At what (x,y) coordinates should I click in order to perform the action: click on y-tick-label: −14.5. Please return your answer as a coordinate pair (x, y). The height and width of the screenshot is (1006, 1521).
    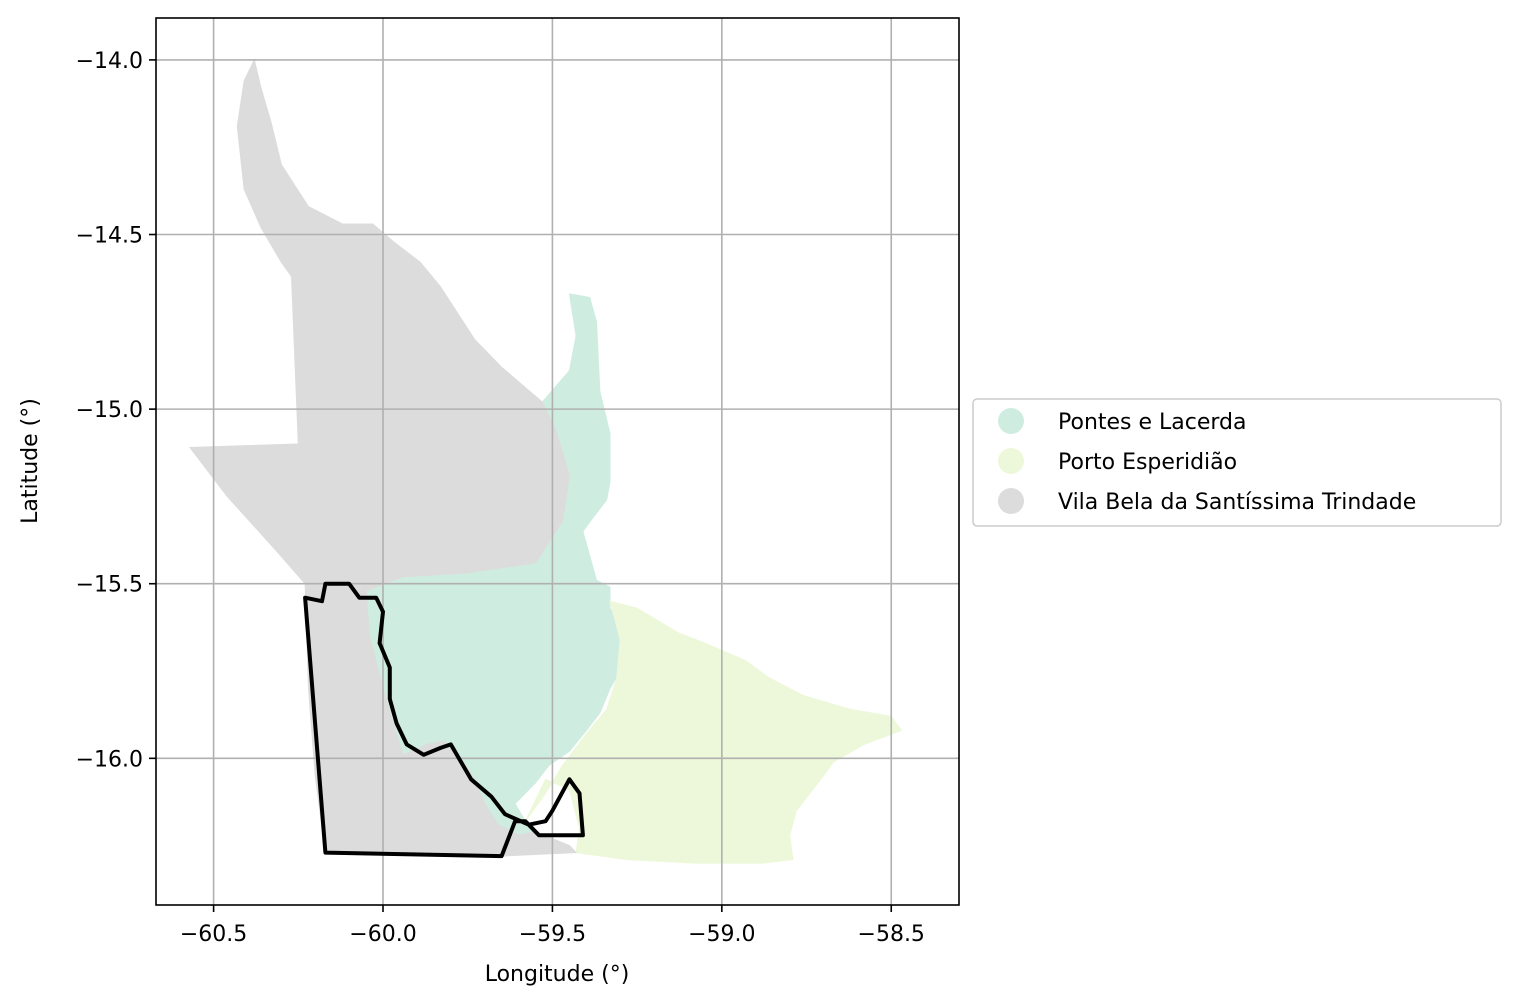
    Looking at the image, I should click on (109, 236).